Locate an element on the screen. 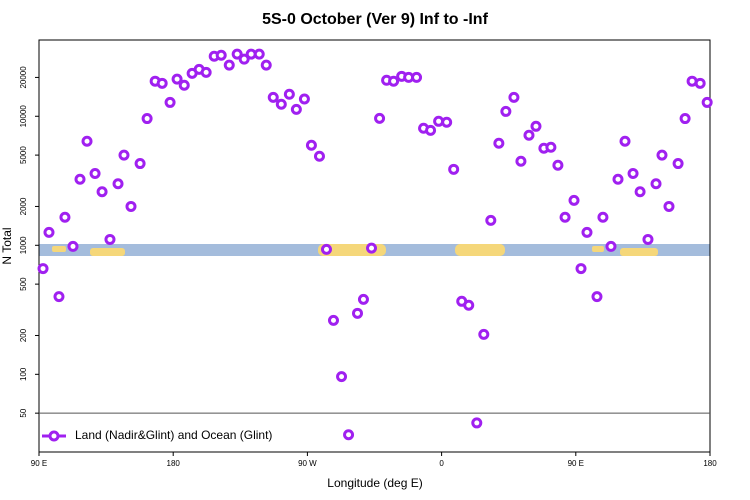 The width and height of the screenshot is (750, 500). y-tick-label: 100 is located at coordinates (23, 374).